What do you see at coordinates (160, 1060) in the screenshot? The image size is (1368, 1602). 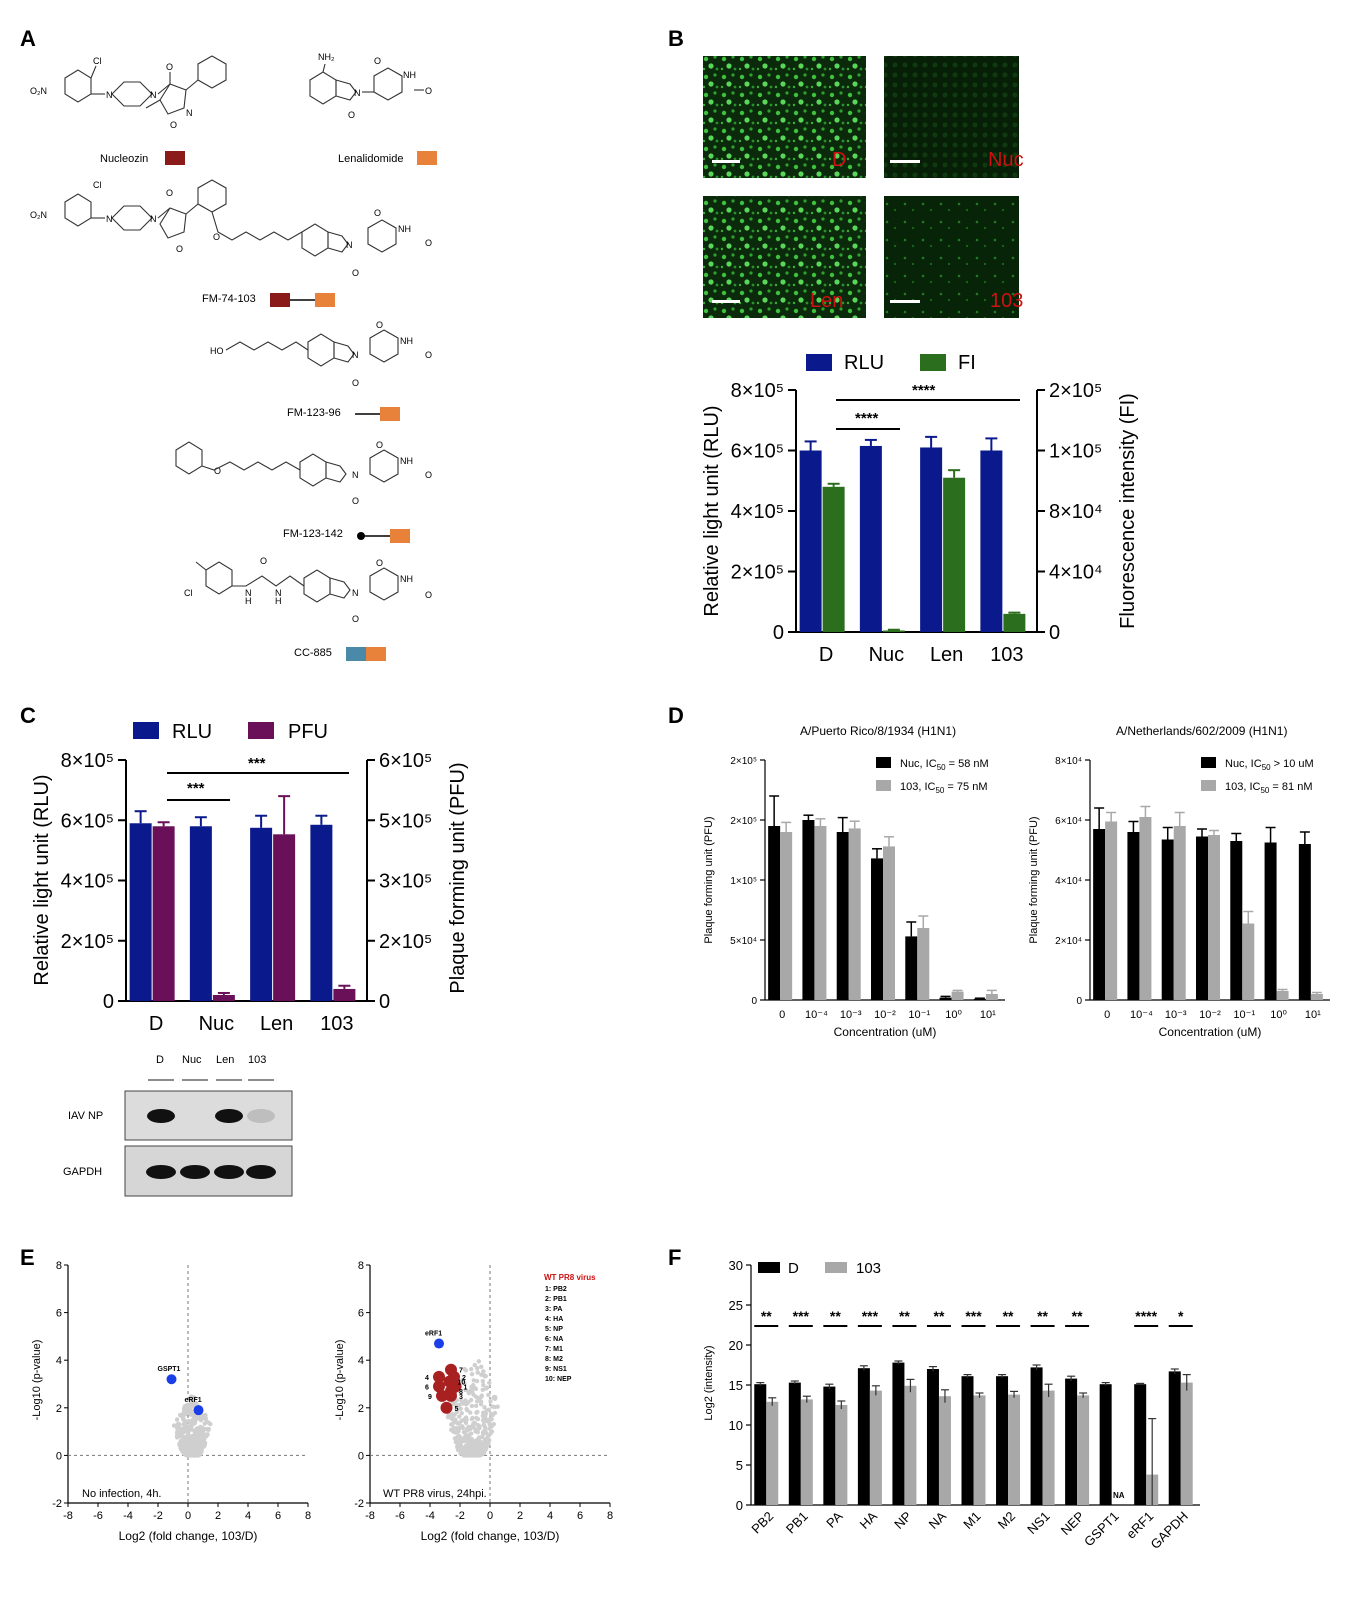 I see `lane-label: D` at bounding box center [160, 1060].